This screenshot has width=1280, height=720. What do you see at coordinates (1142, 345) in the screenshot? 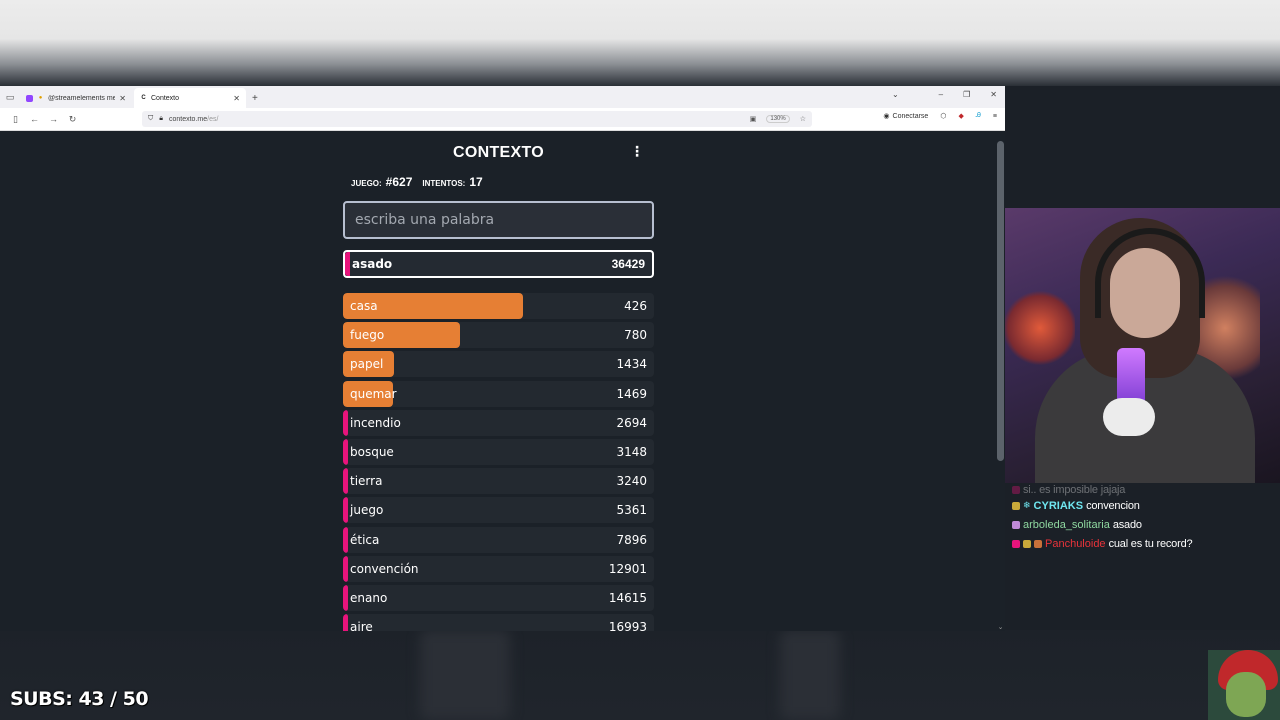
I see `webcam-feed` at bounding box center [1142, 345].